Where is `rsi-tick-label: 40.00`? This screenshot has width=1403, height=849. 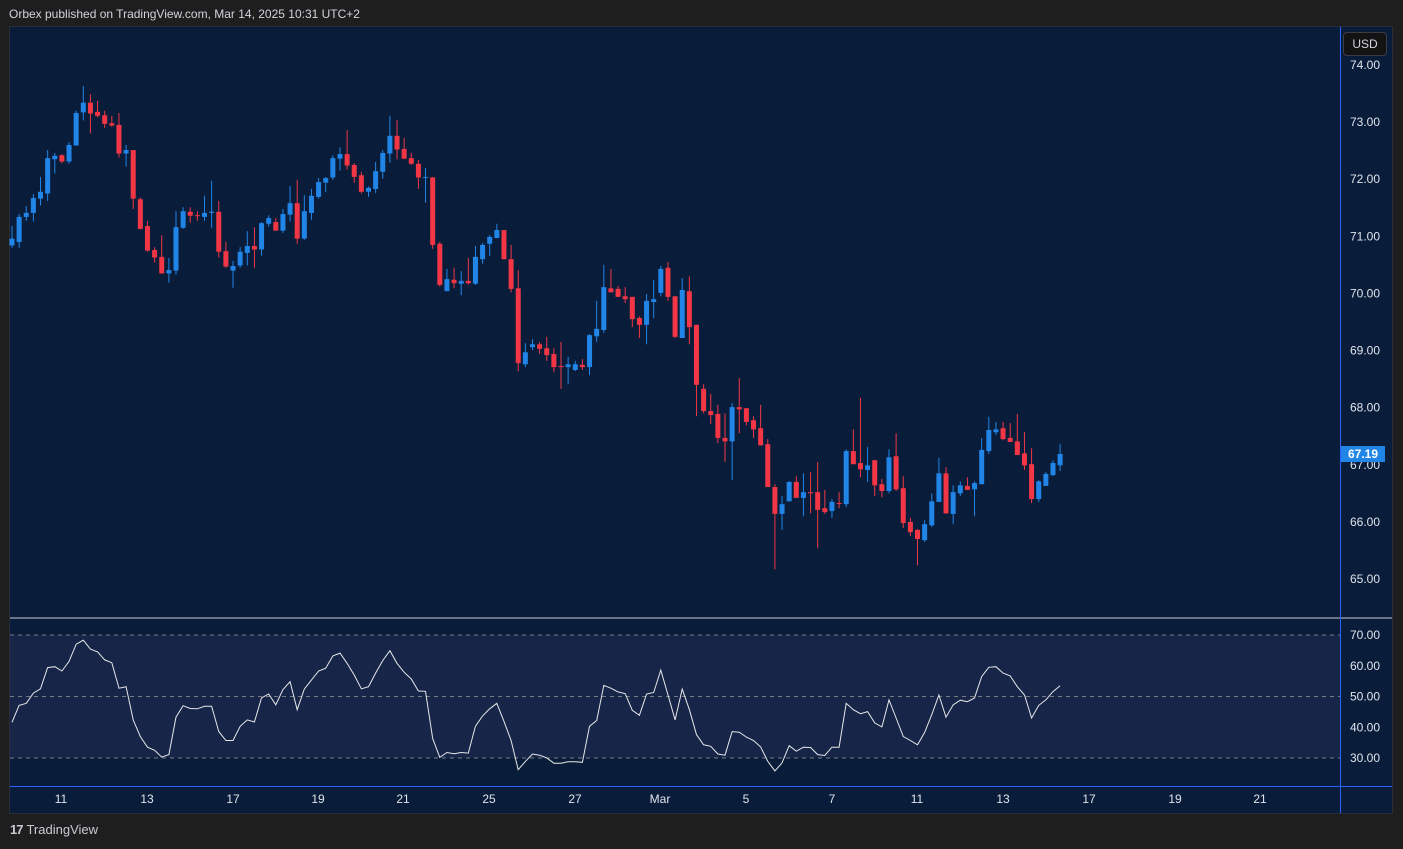
rsi-tick-label: 40.00 is located at coordinates (1365, 727).